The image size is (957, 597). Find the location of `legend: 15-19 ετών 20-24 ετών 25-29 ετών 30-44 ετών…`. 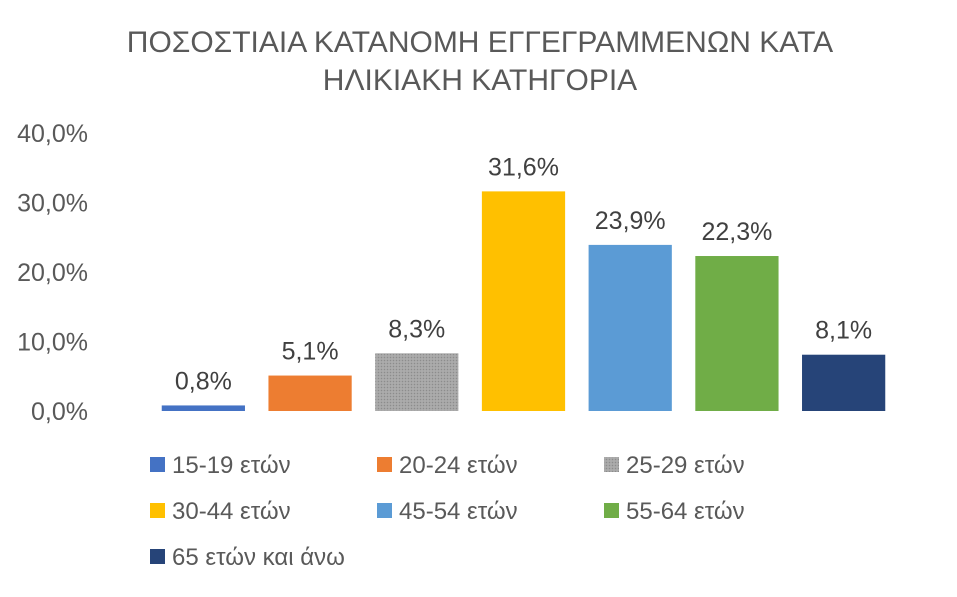

legend: 15-19 ετών 20-24 ετών 25-29 ετών 30-44 ετών… is located at coordinates (447, 511).